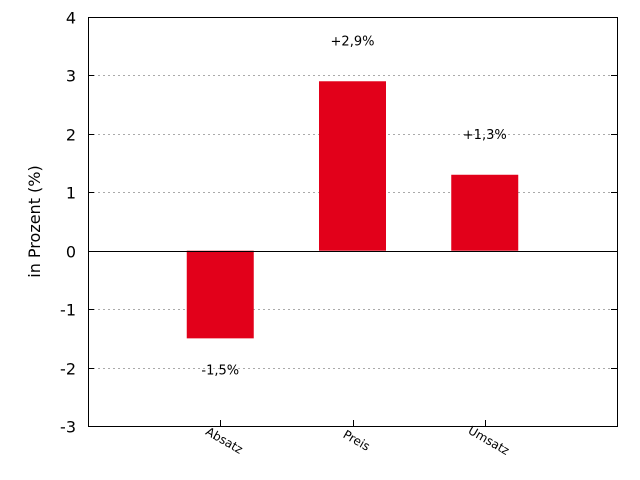  Describe the element at coordinates (224, 440) in the screenshot. I see `x-tick-label: Absatz` at that location.